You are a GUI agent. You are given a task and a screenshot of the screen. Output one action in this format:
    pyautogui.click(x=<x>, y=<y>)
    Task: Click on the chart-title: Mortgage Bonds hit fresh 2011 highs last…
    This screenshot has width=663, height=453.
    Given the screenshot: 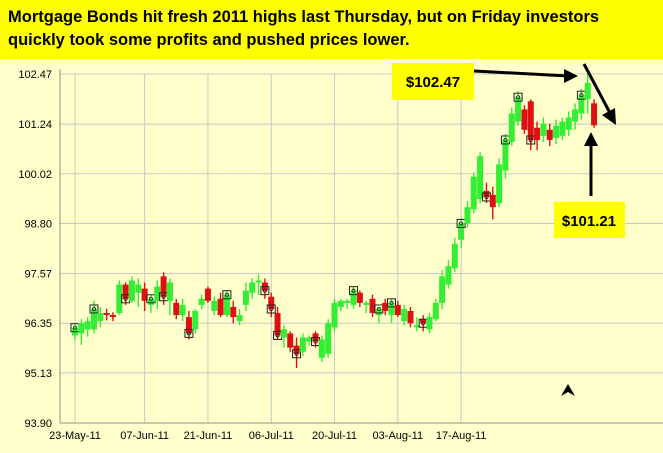 What is the action you would take?
    pyautogui.click(x=331, y=29)
    